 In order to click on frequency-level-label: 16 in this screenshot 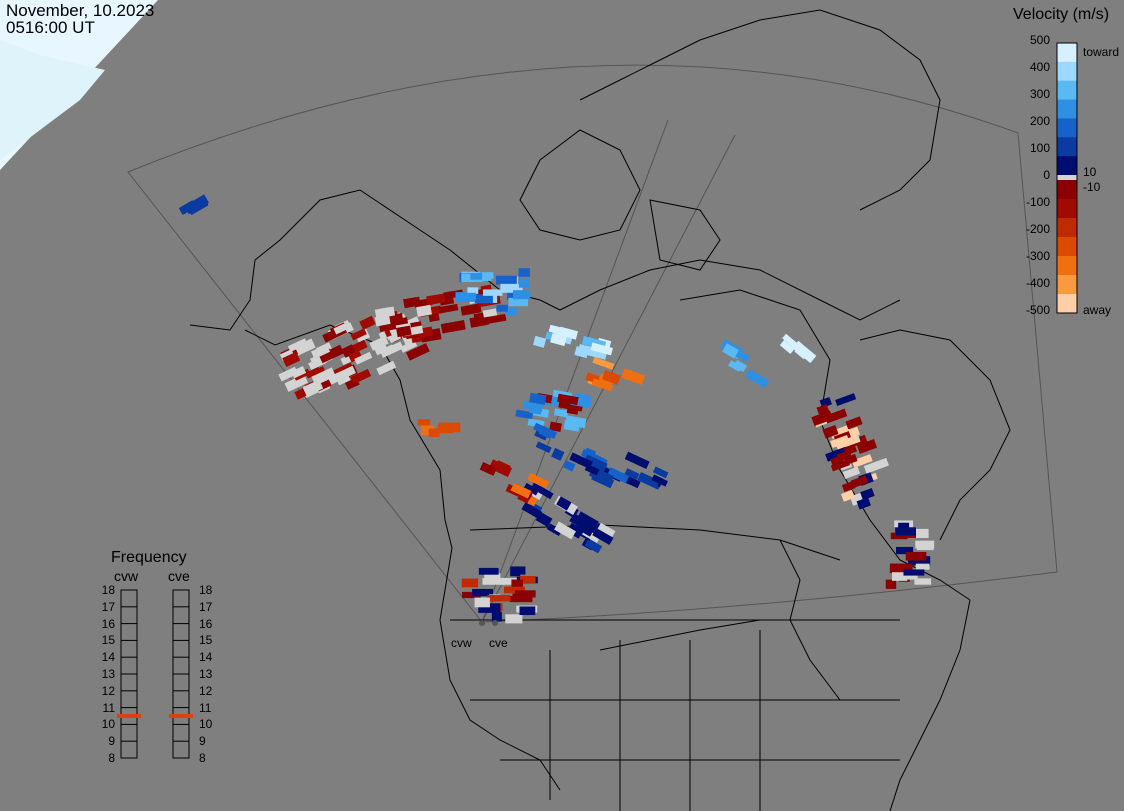, I will do `click(206, 623)`.